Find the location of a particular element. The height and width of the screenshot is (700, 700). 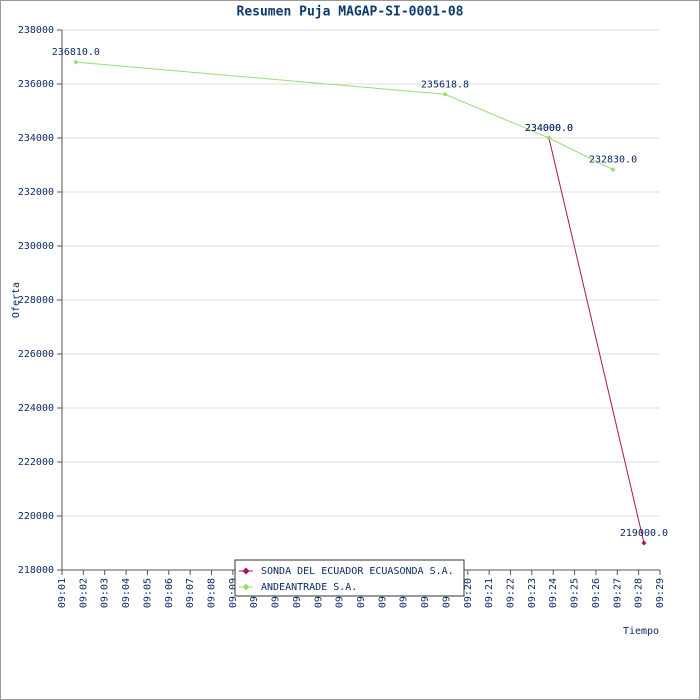

y-tick-label: 234000 is located at coordinates (36, 138).